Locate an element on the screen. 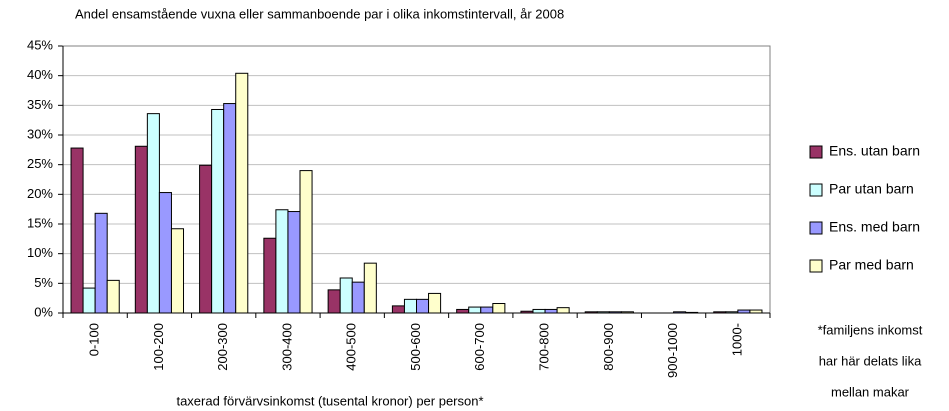 This screenshot has width=949, height=411. y-tick-label: 20% is located at coordinates (40, 193).